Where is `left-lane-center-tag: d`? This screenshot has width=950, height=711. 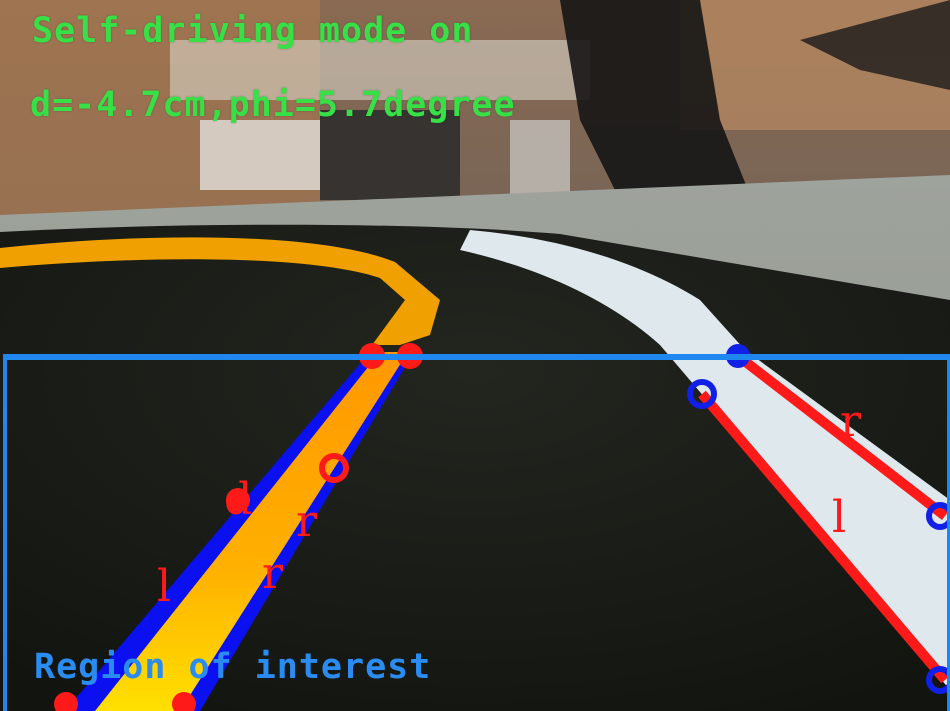 left-lane-center-tag: d is located at coordinates (238, 499).